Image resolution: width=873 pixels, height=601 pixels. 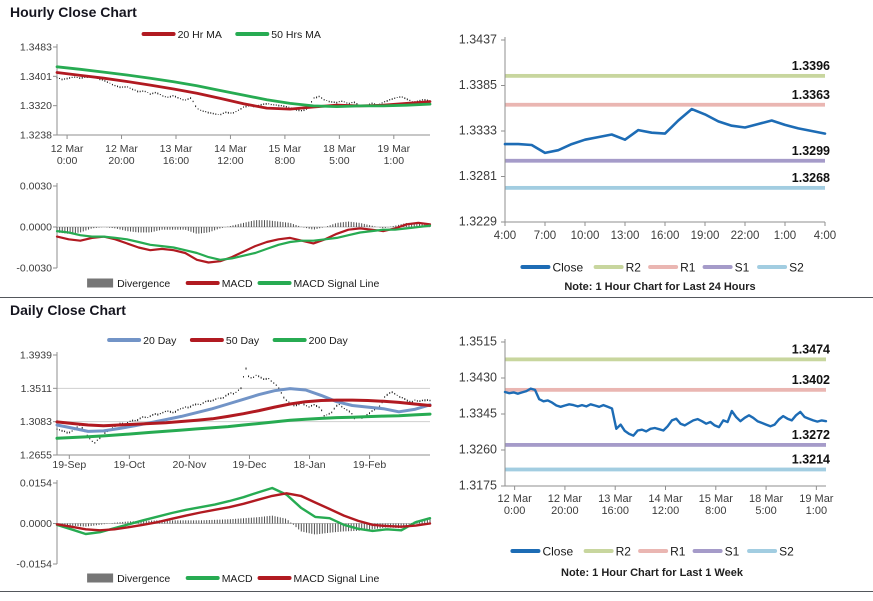 I want to click on x-tick-label: 19:00, so click(x=705, y=236).